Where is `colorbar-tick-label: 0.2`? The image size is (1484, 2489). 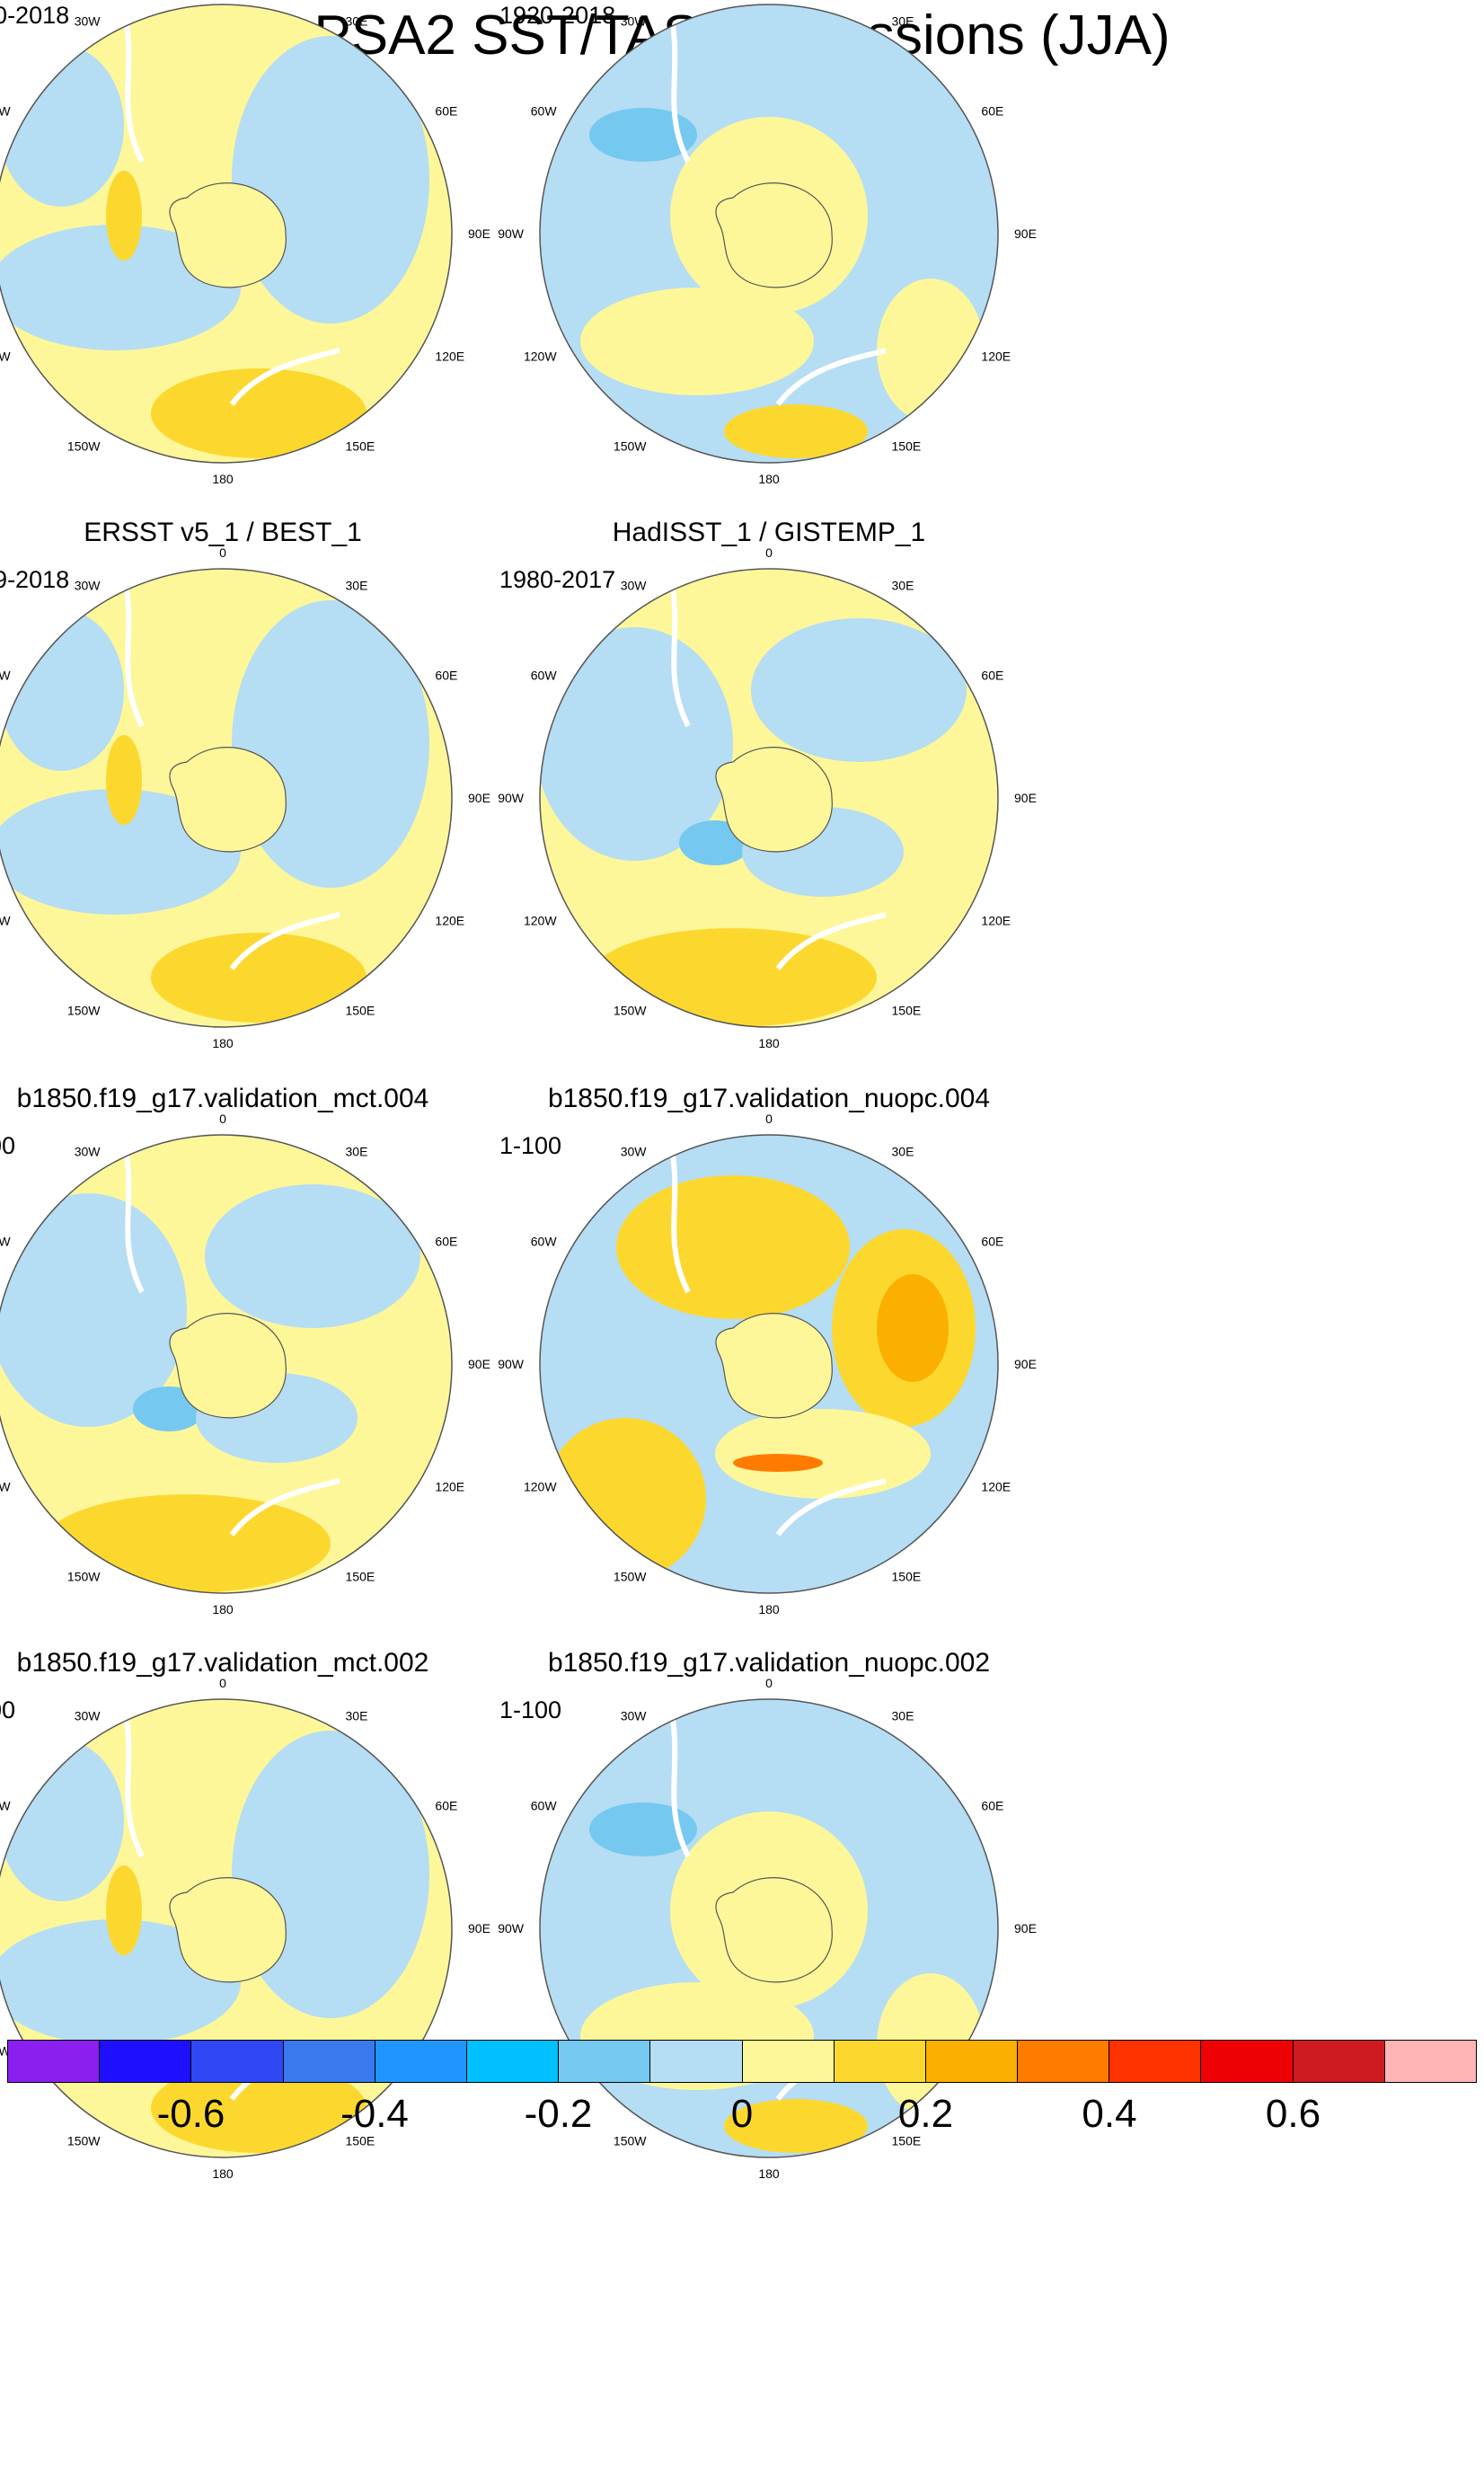 colorbar-tick-label: 0.2 is located at coordinates (925, 2114).